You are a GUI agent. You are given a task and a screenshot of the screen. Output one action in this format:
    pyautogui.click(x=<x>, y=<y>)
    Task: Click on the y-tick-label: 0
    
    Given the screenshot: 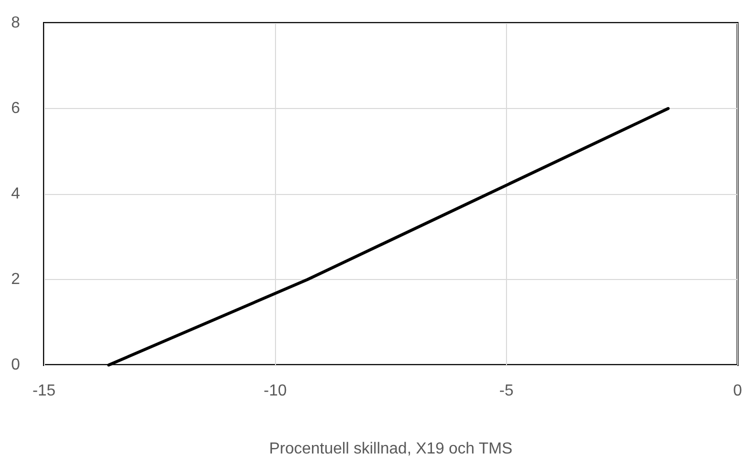 What is the action you would take?
    pyautogui.click(x=15, y=365)
    